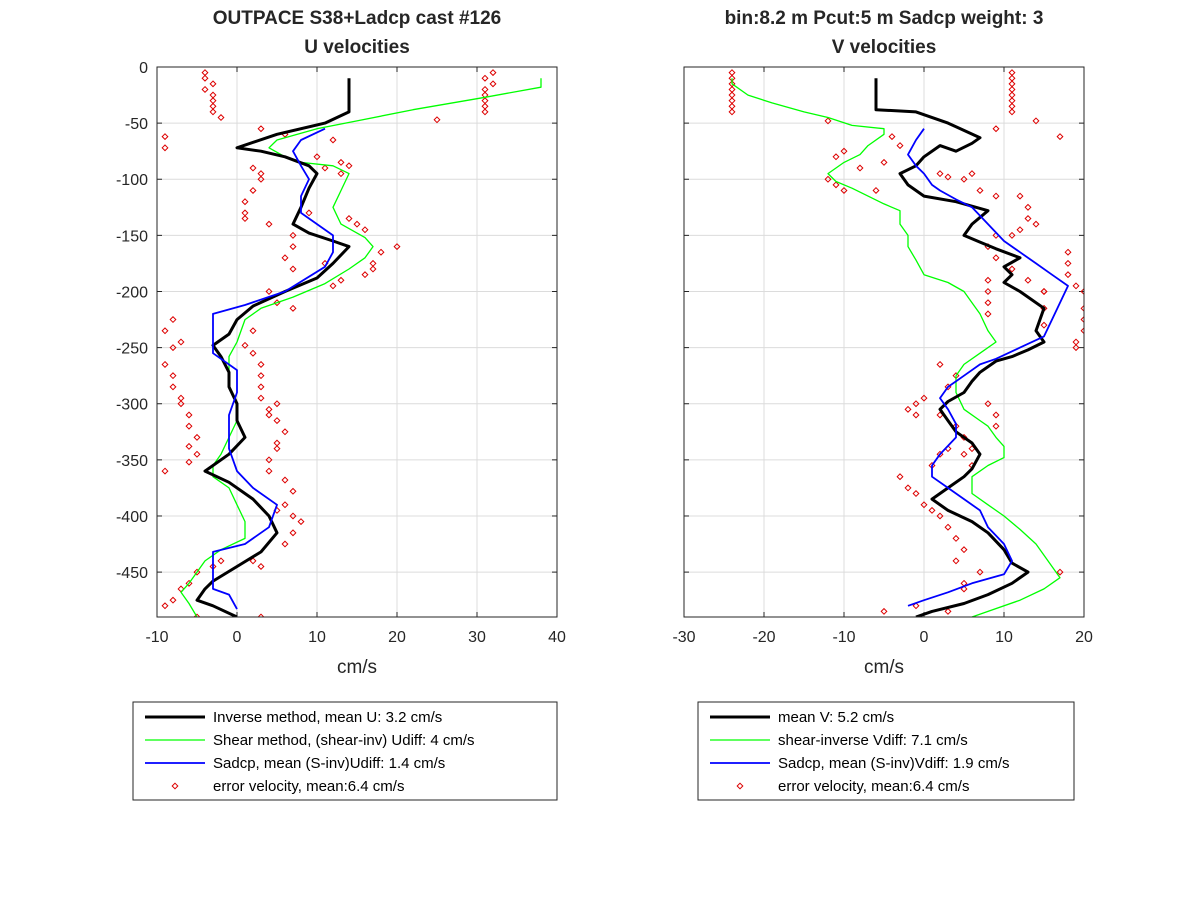 The width and height of the screenshot is (1200, 900). I want to click on y-tick-label: 0, so click(143, 68).